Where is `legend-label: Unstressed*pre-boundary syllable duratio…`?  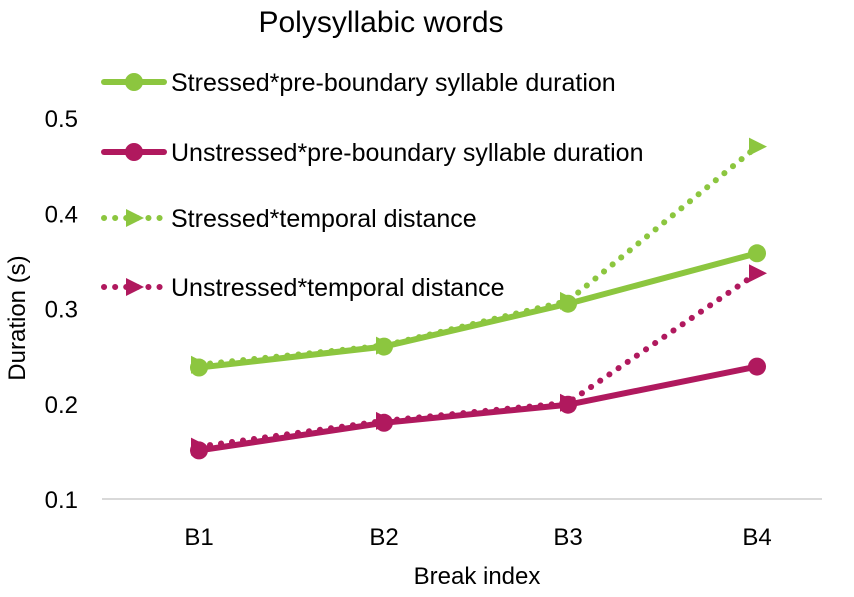 legend-label: Unstressed*pre-boundary syllable duratio… is located at coordinates (407, 153).